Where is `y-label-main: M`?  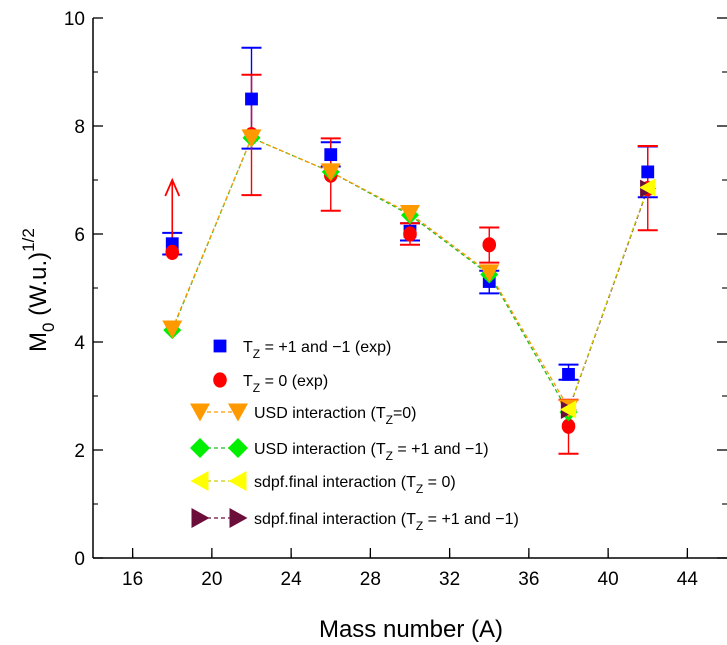
y-label-main: M is located at coordinates (38, 342).